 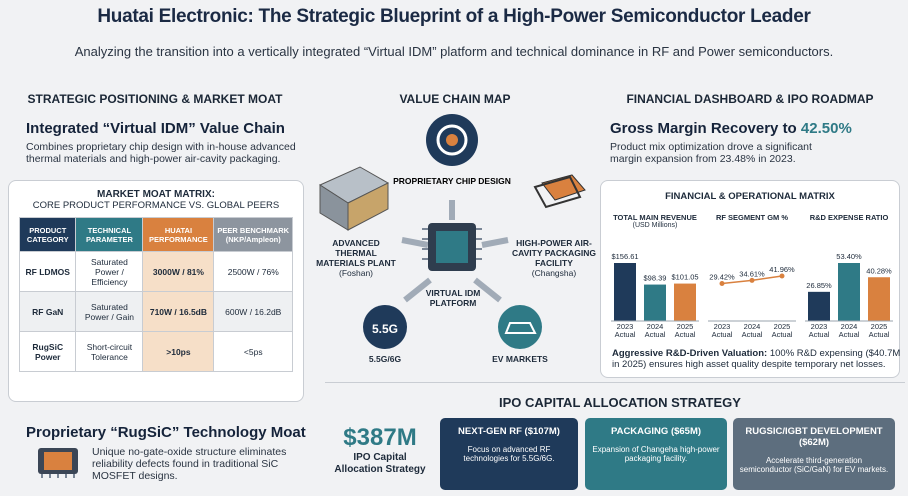 What do you see at coordinates (178, 351) in the screenshot?
I see `table-cell: >10ps` at bounding box center [178, 351].